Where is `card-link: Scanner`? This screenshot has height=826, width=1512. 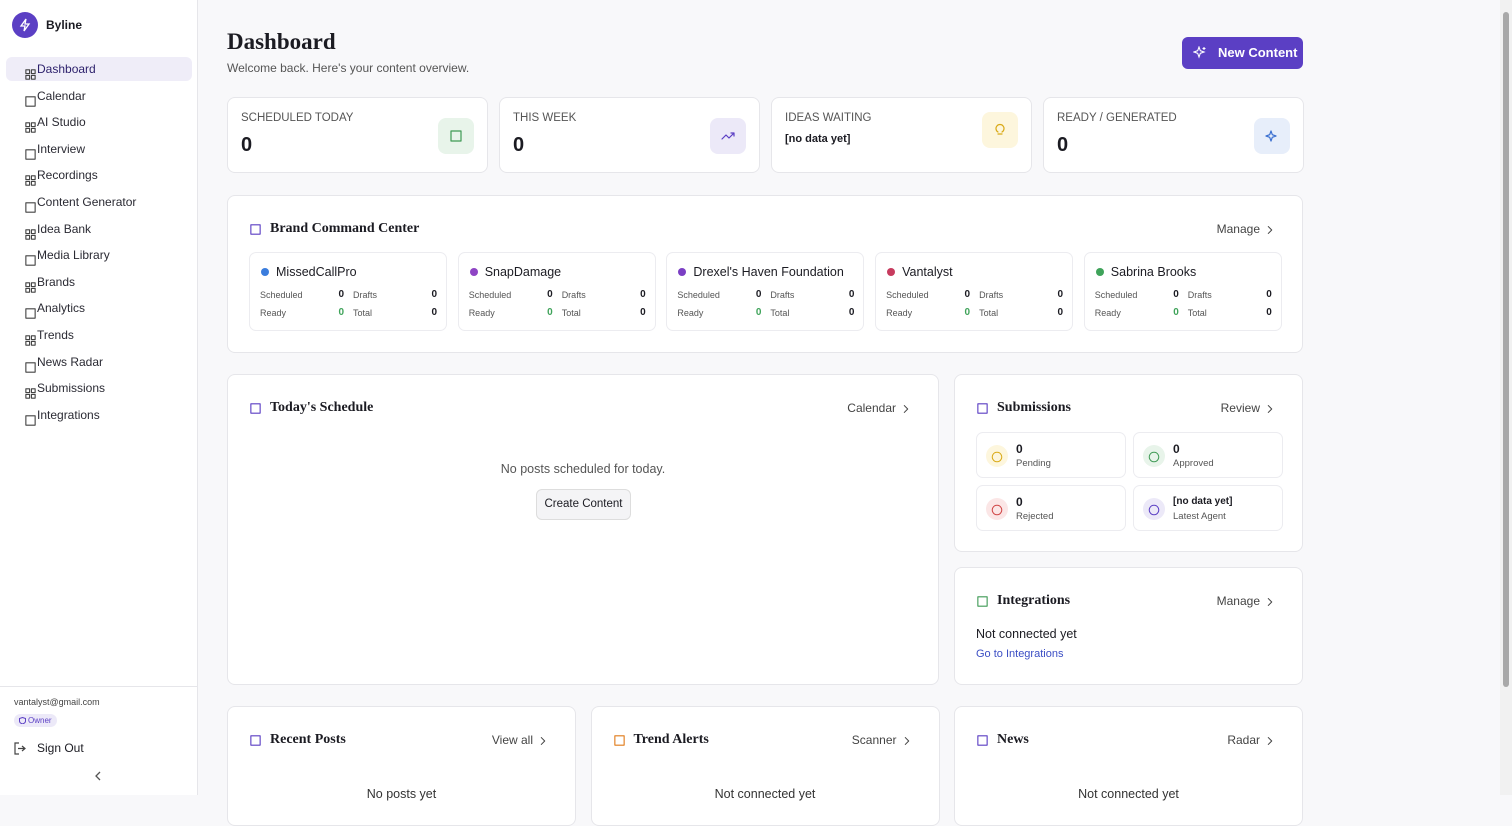 card-link: Scanner is located at coordinates (874, 740).